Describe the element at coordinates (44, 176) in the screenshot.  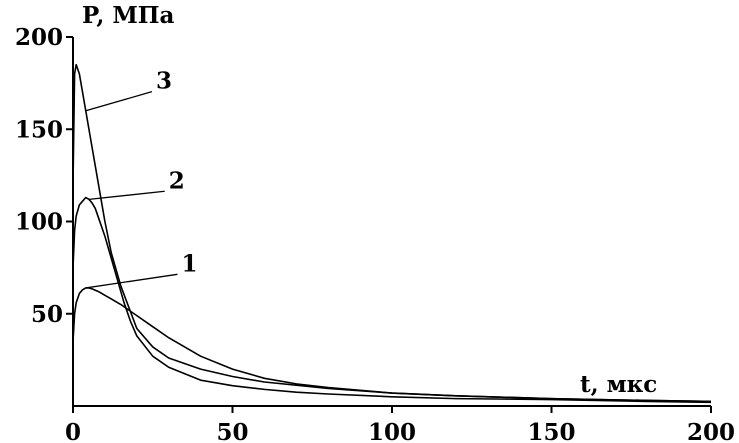
I see `y-axis-ticks: 50 100 150 200` at that location.